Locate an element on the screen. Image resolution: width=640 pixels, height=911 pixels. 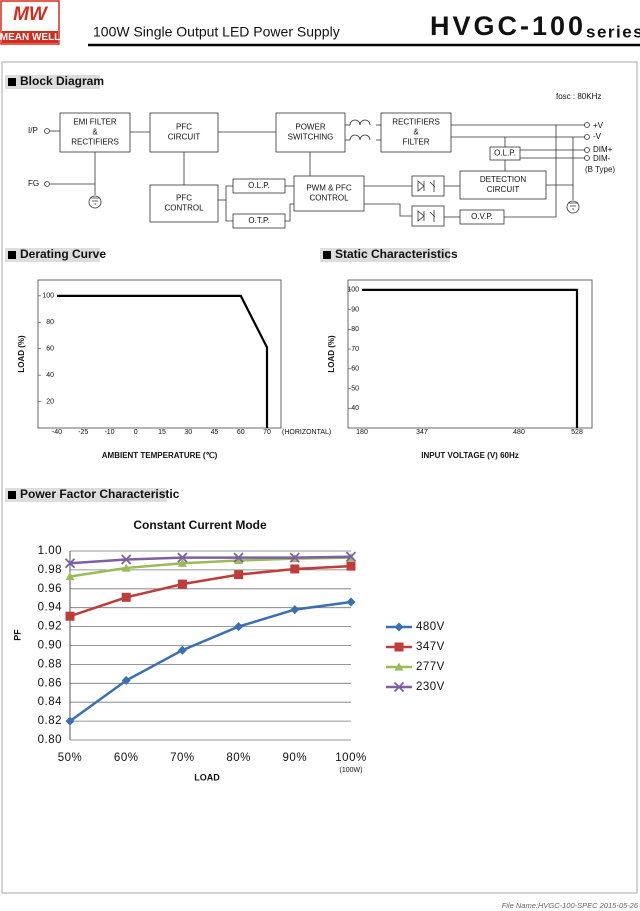
block-label: POWER is located at coordinates (310, 127).